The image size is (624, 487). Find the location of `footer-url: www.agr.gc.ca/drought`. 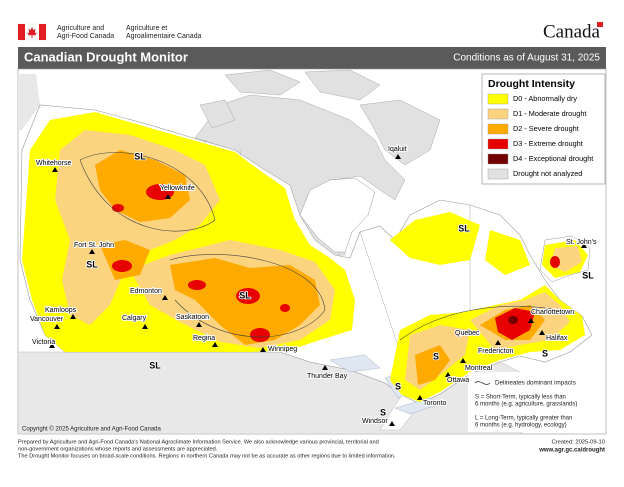

footer-url: www.agr.gc.ca/drought is located at coordinates (571, 451).